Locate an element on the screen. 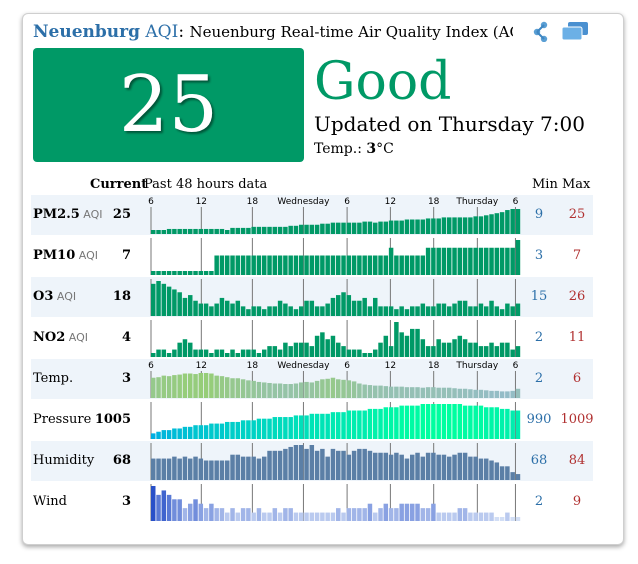 The width and height of the screenshot is (638, 564). max-value: 7 is located at coordinates (577, 255).